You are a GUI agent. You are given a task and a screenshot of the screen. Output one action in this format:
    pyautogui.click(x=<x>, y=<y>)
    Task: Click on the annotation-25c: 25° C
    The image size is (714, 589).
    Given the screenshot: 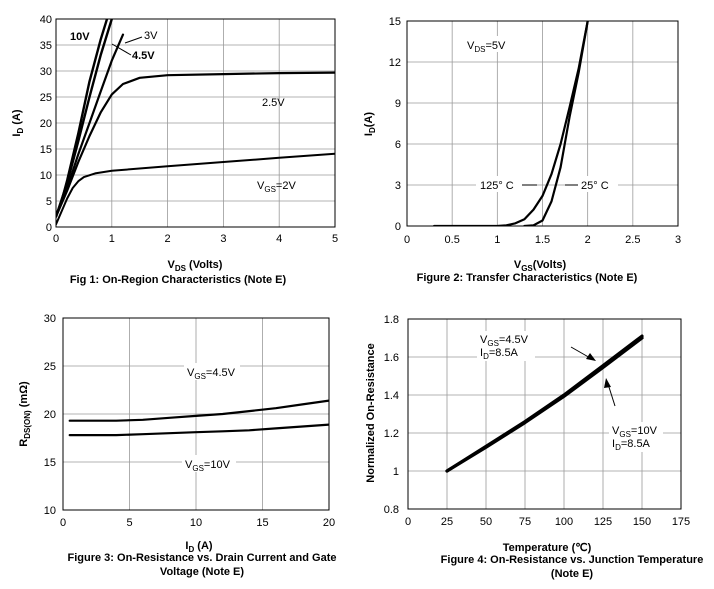 What is the action you would take?
    pyautogui.click(x=595, y=186)
    